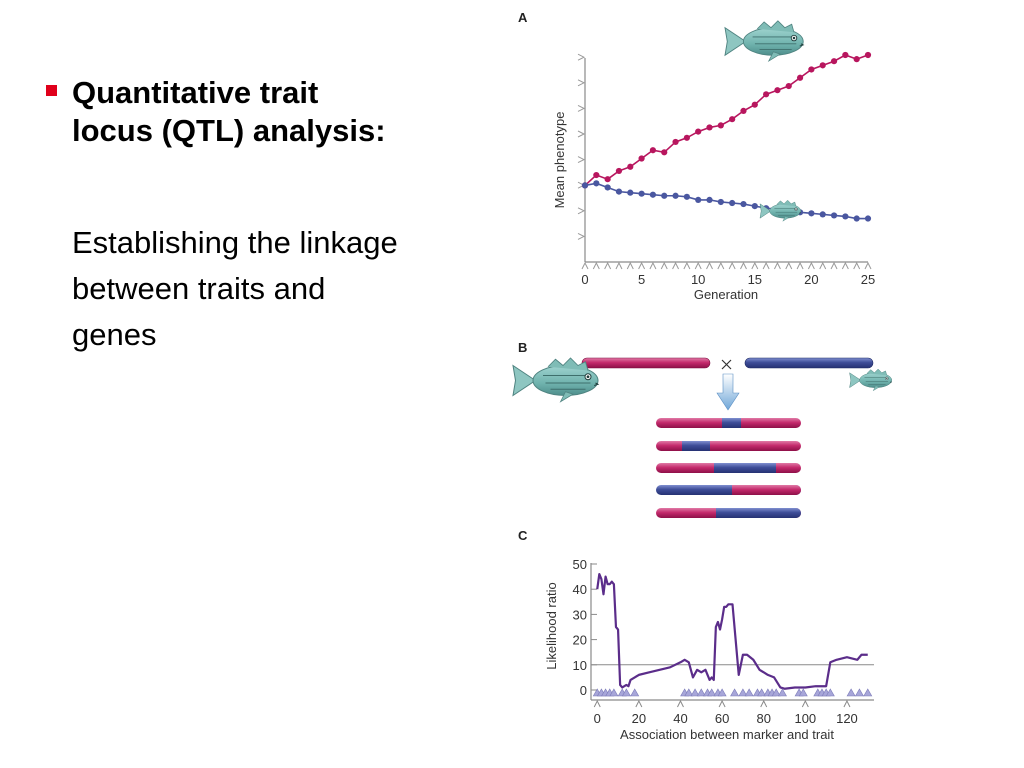 The height and width of the screenshot is (768, 1024). Describe the element at coordinates (780, 210) in the screenshot. I see `small-fish-icon` at that location.